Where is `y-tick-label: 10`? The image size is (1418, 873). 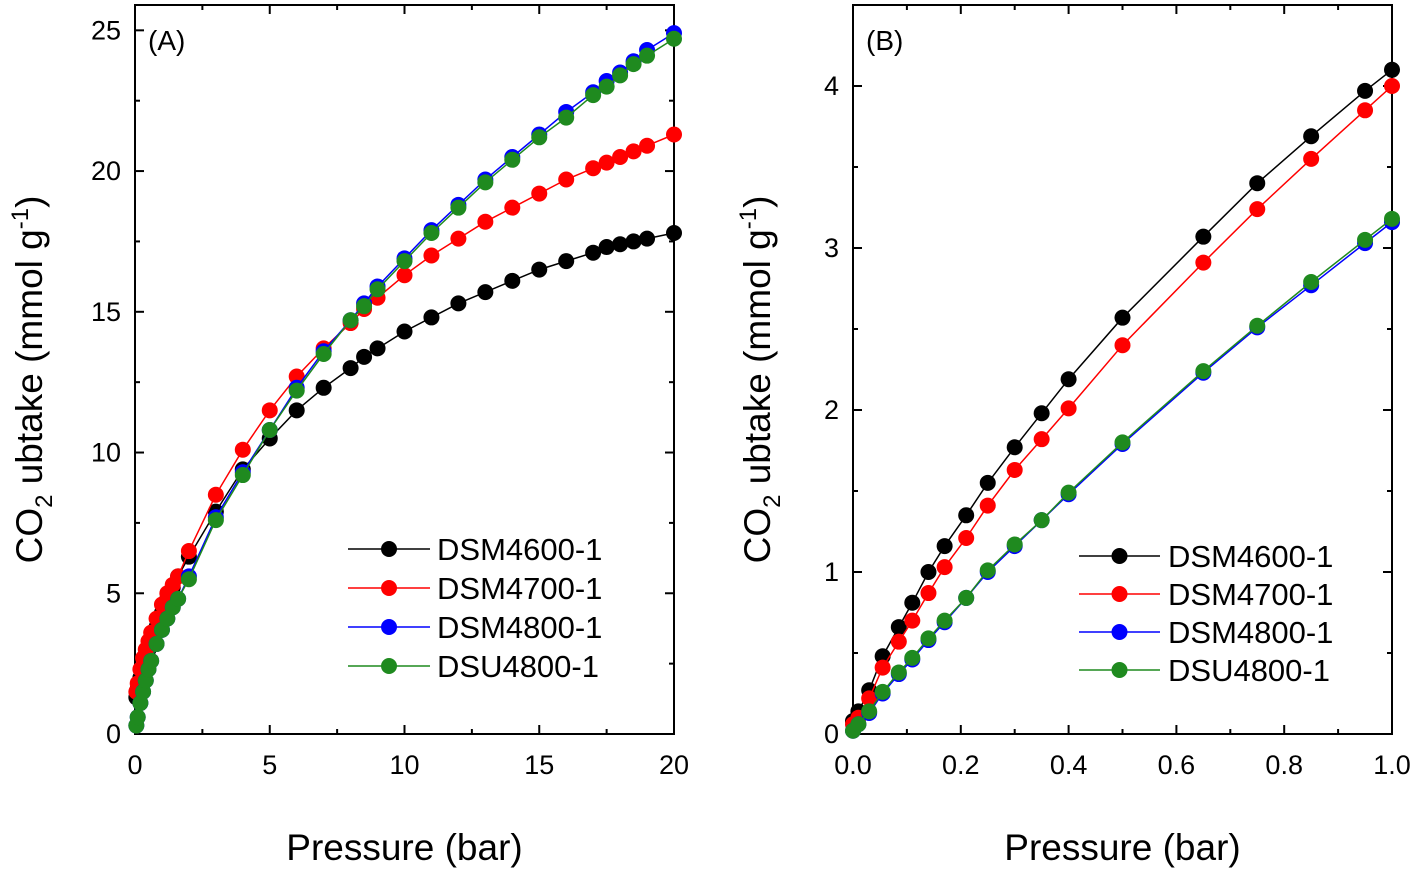
y-tick-label: 10 is located at coordinates (106, 453).